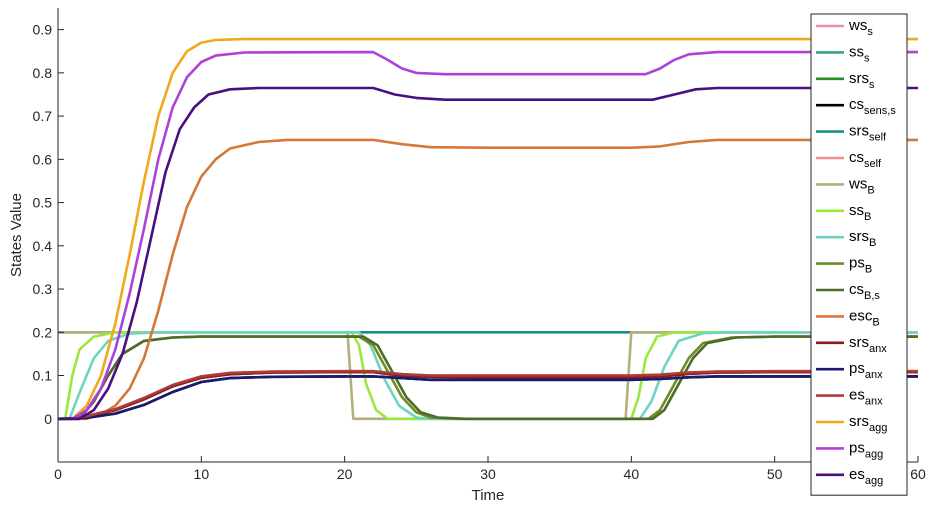  I want to click on legend-entry-label: srsself, so click(868, 133).